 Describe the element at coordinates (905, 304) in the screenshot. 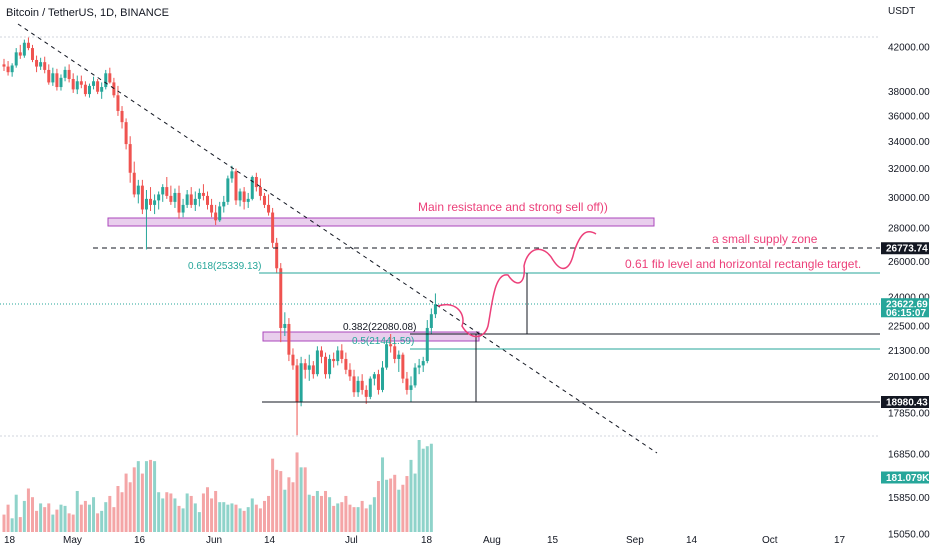

I see `price-label-last: 23622.69` at that location.